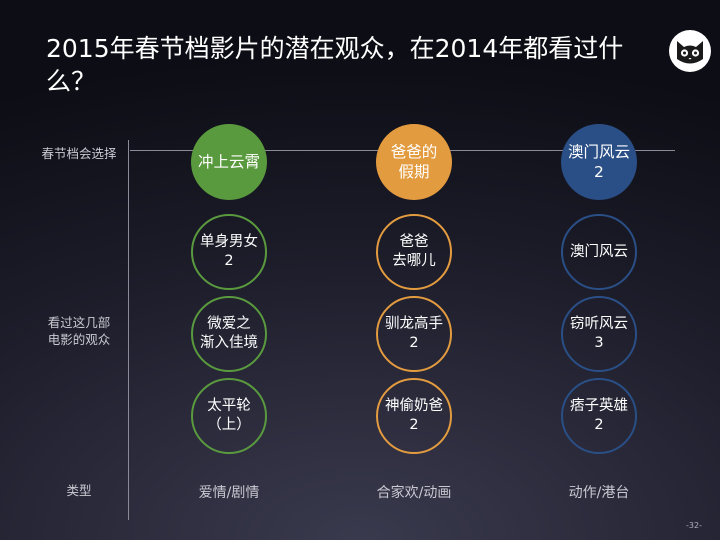 This screenshot has width=720, height=540. I want to click on row-label-choice: 春节档会选择, so click(79, 153).